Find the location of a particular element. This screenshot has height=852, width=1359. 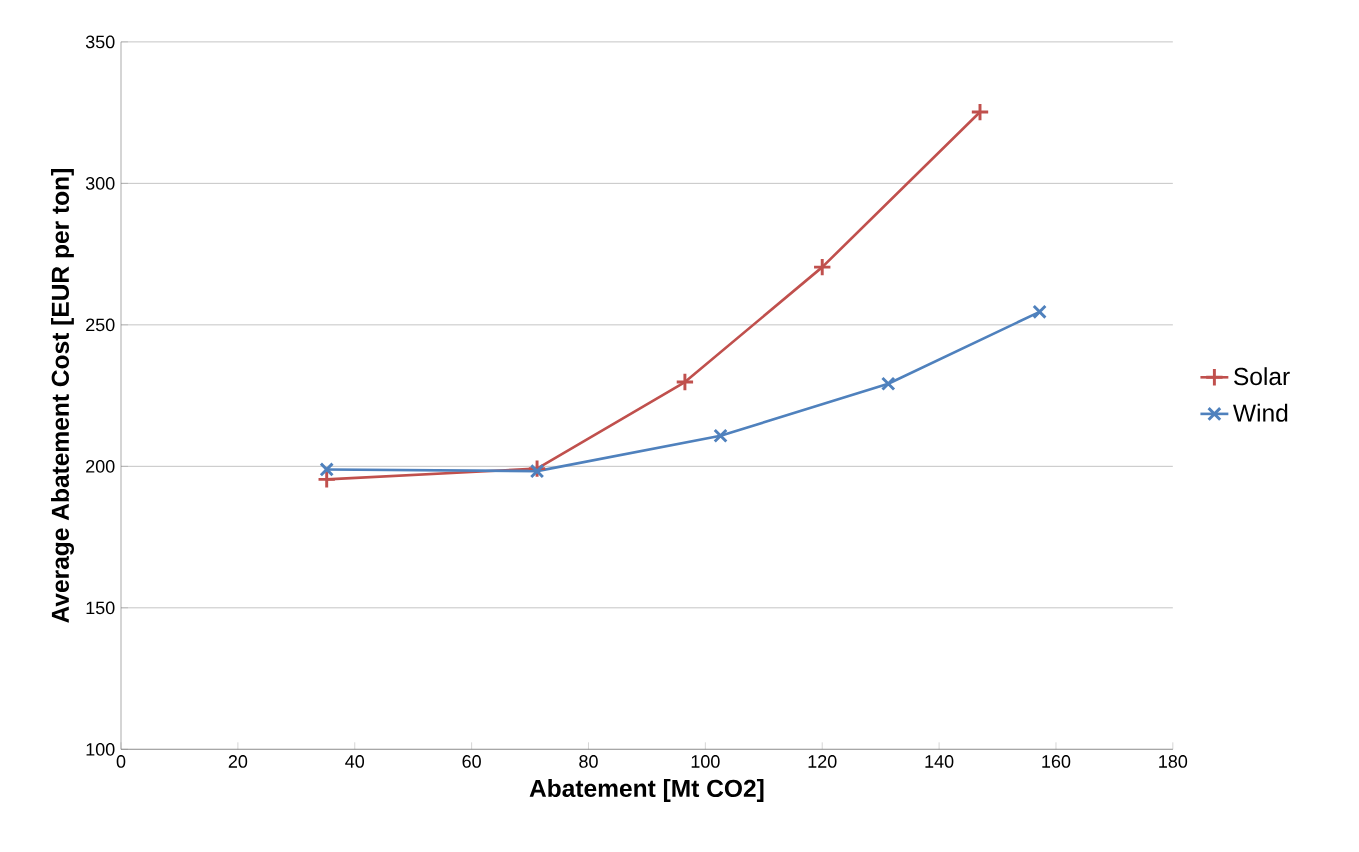

legend-label: Solar is located at coordinates (1262, 376).